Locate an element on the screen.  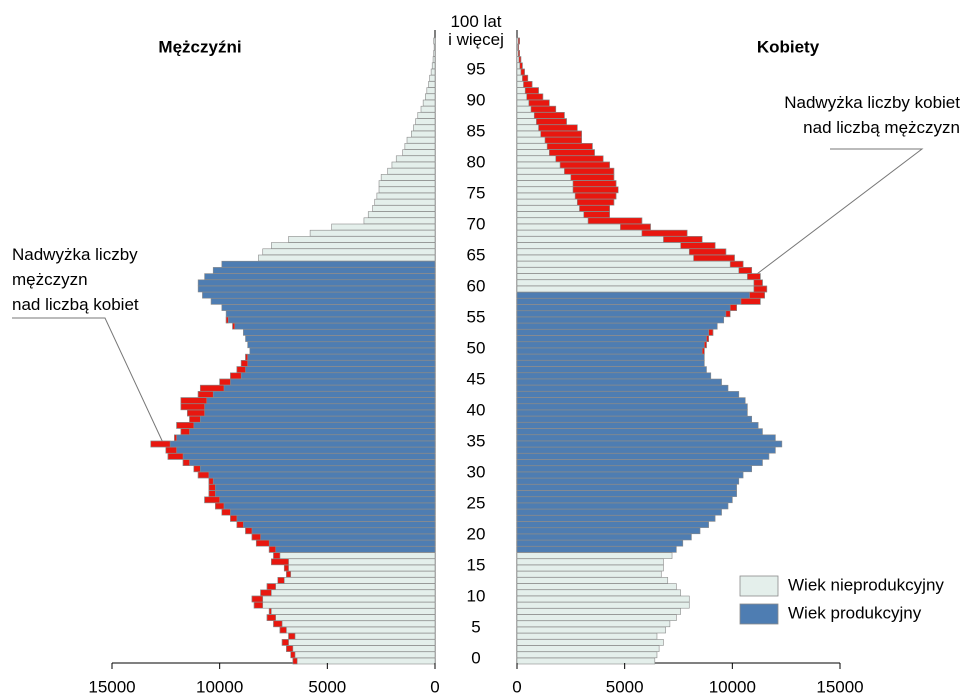
age-label: 10 is located at coordinates (476, 595).